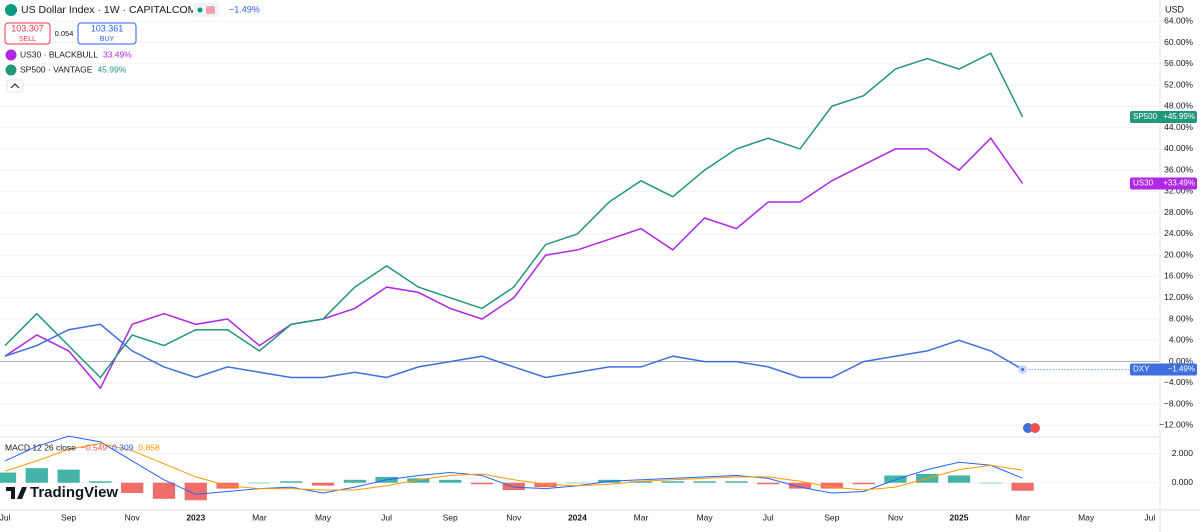 This screenshot has height=532, width=1200. I want to click on y-tick-label: −8.00%, so click(1179, 403).